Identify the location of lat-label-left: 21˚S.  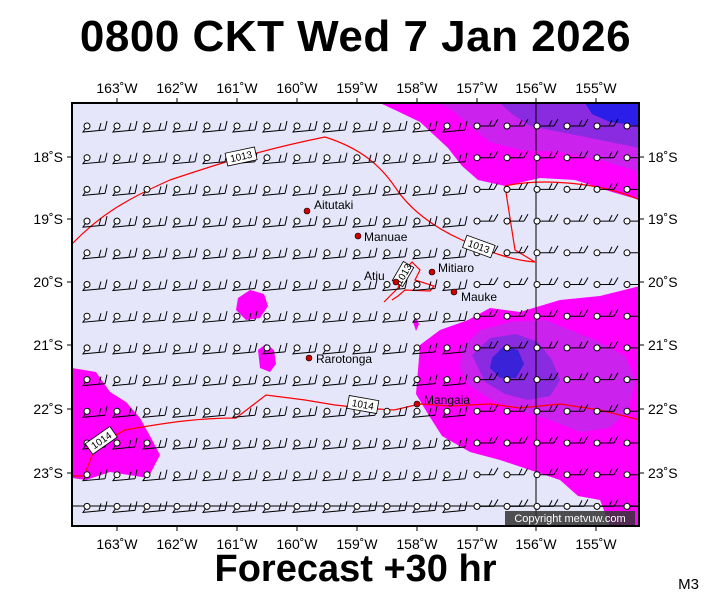
(48, 345).